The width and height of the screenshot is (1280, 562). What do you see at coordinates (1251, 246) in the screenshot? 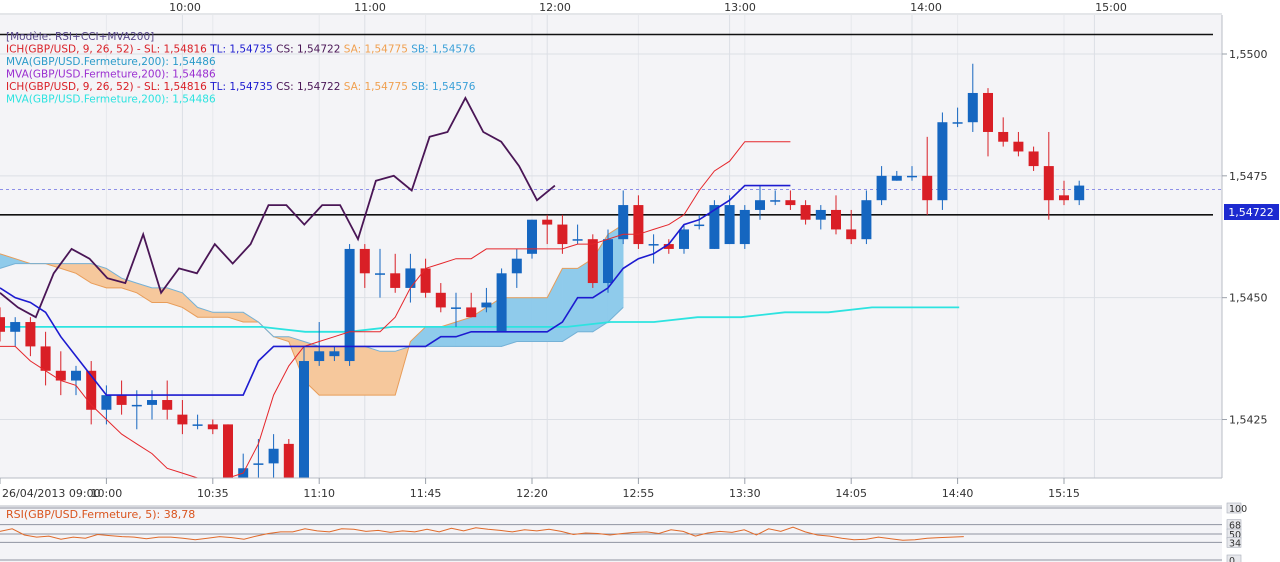
I see `price-axis-bg` at bounding box center [1251, 246].